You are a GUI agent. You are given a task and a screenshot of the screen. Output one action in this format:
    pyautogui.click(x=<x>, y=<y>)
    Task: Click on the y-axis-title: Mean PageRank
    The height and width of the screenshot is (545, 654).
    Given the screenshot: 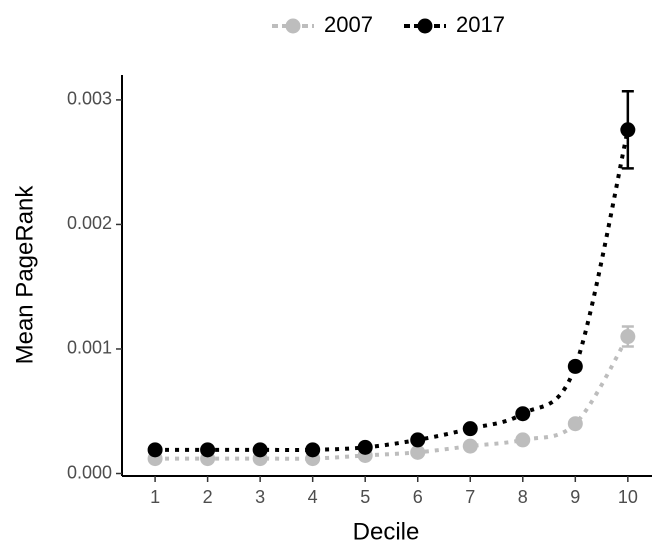 What is the action you would take?
    pyautogui.click(x=24, y=275)
    